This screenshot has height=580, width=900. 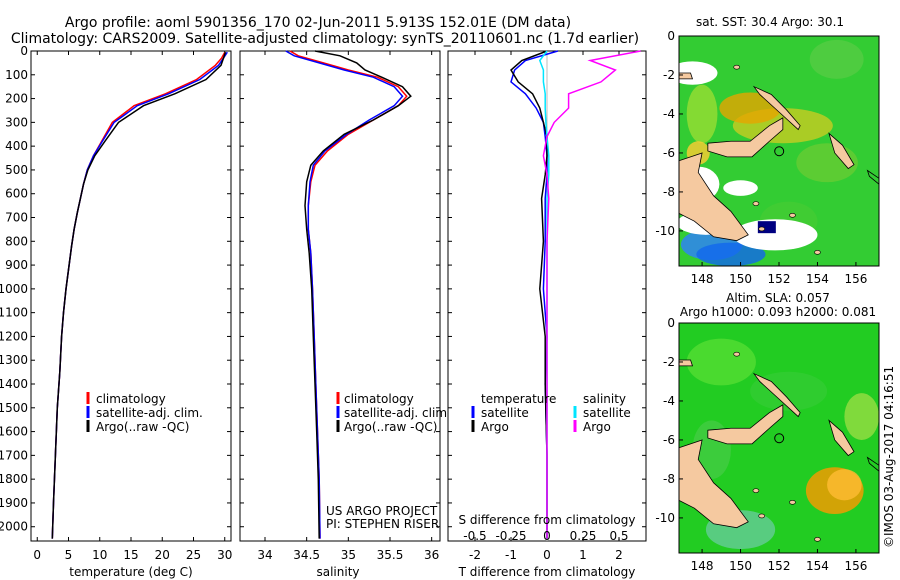 I want to click on project-line2: PI: STEPHEN RISER, so click(x=382, y=524).